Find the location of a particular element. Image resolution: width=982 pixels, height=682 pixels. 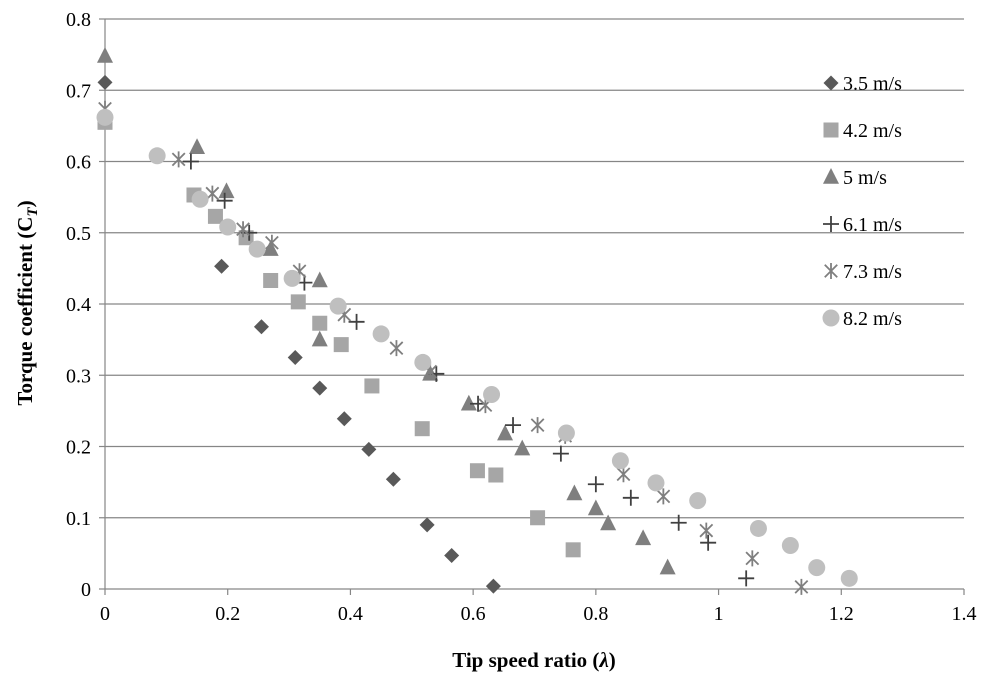

y-axis-title-subscript: T is located at coordinates (33, 212).